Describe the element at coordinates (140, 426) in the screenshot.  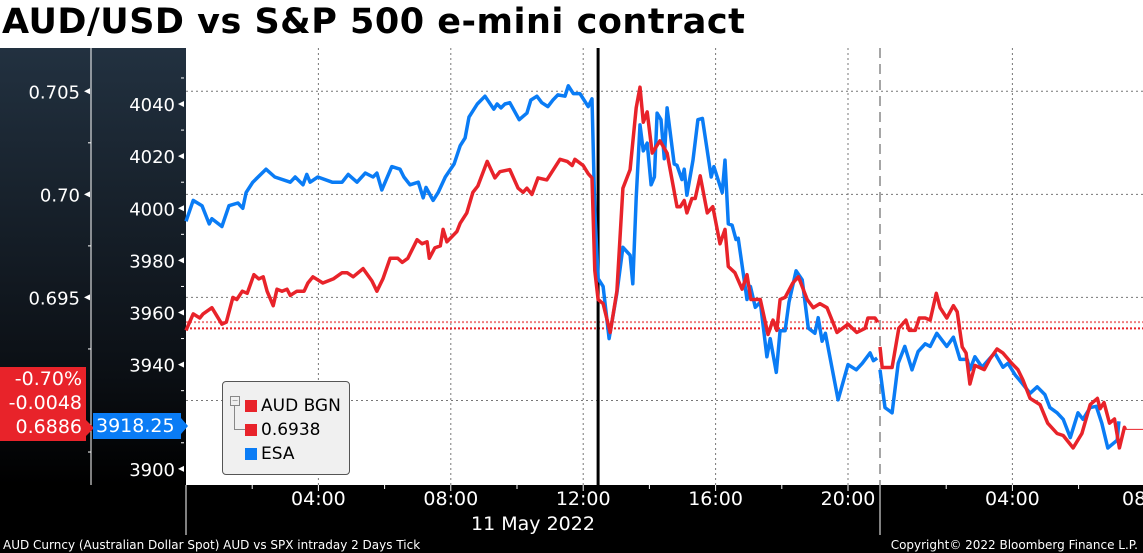
I see `esa-last-price-marker: 3918.25` at that location.